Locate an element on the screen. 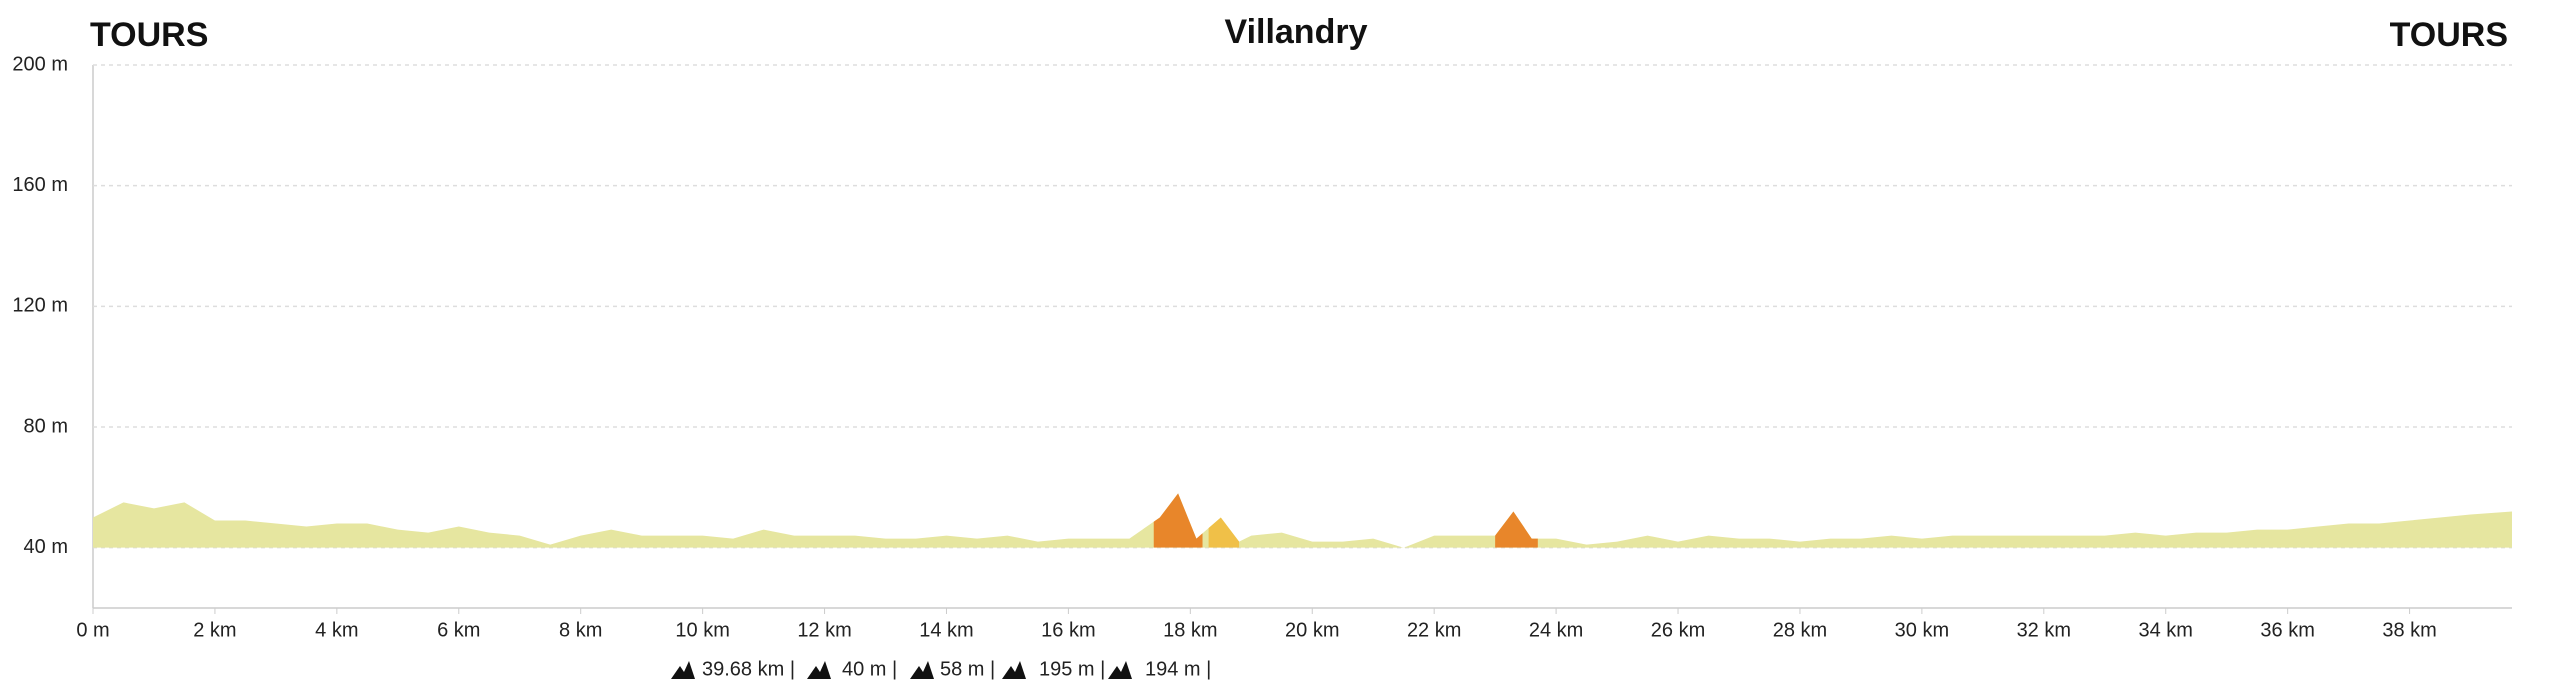 The height and width of the screenshot is (683, 2560). stat-value: 39.68 km | is located at coordinates (748, 669).